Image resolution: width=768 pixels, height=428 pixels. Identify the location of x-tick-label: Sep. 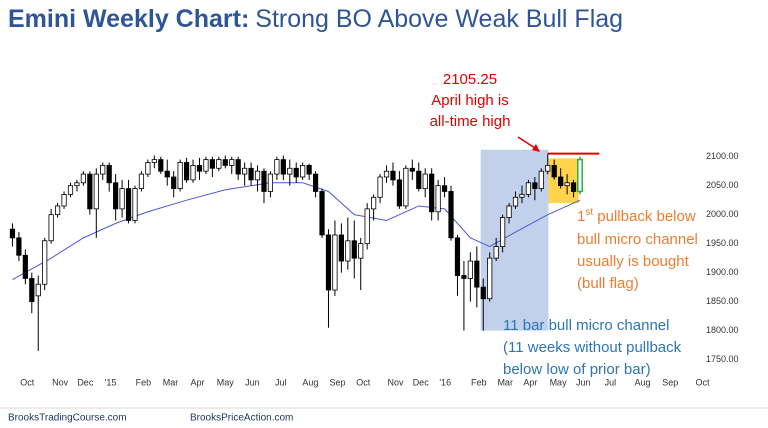
(337, 382).